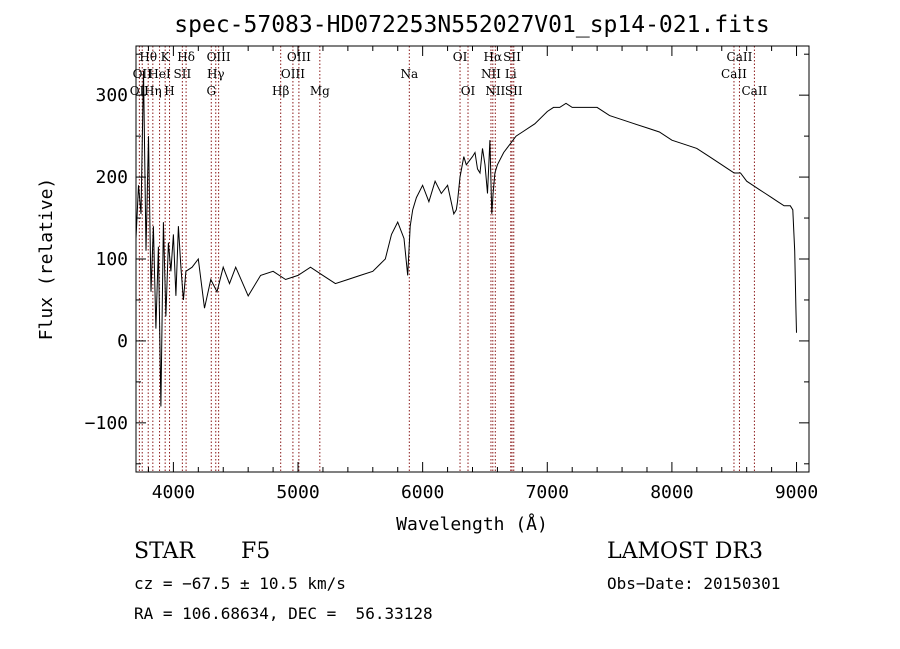  I want to click on x-tick-label: 5000, so click(297, 492).